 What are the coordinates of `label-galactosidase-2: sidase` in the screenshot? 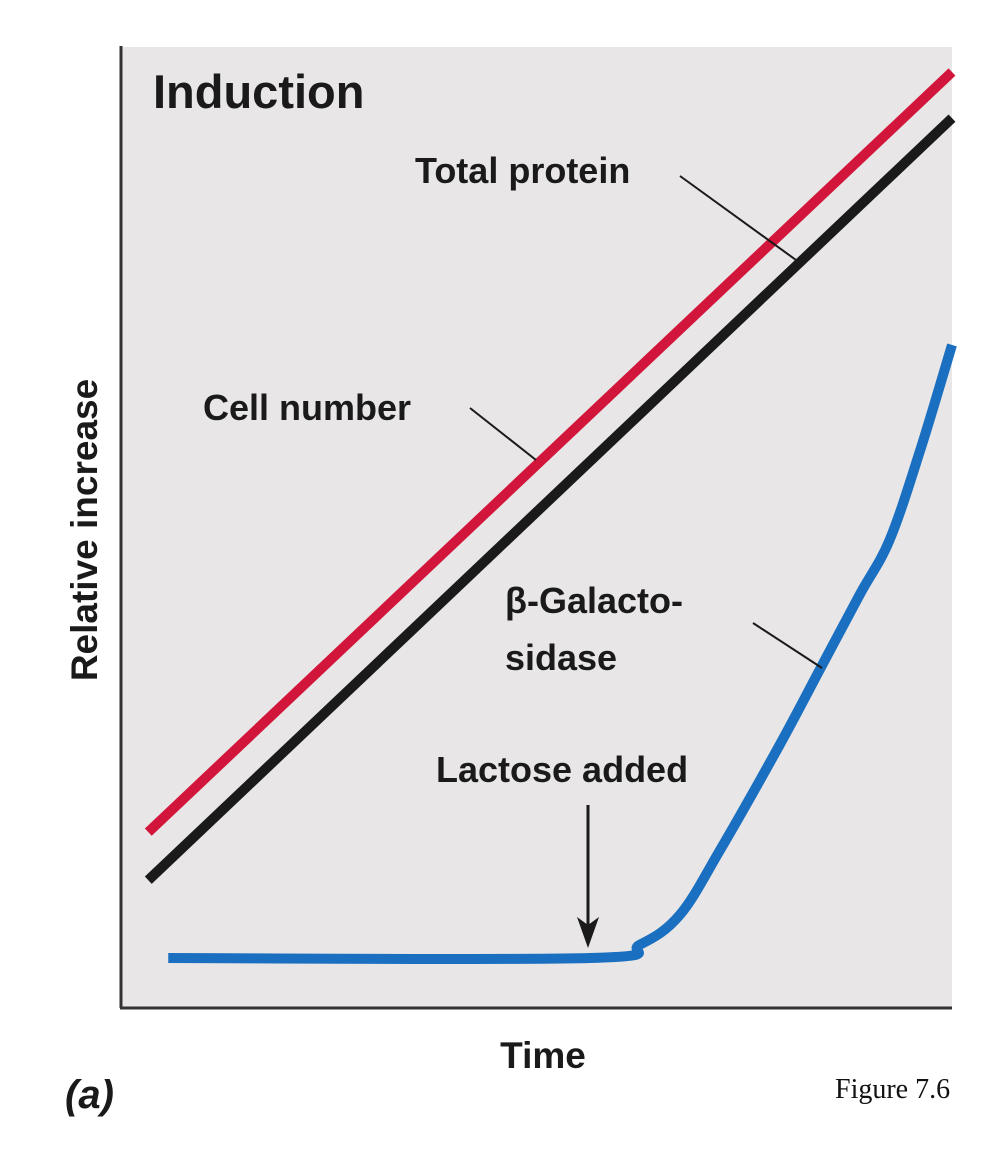 It's located at (561, 657).